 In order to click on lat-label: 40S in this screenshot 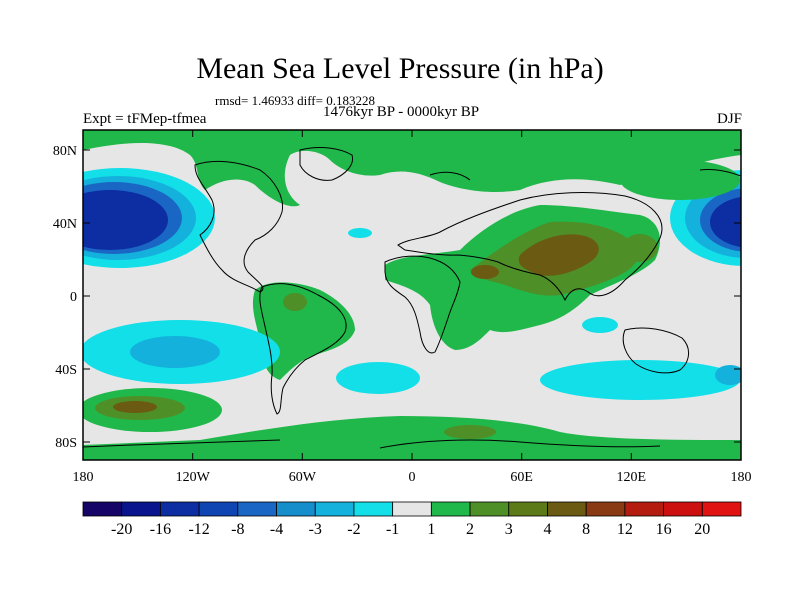, I will do `click(66, 370)`.